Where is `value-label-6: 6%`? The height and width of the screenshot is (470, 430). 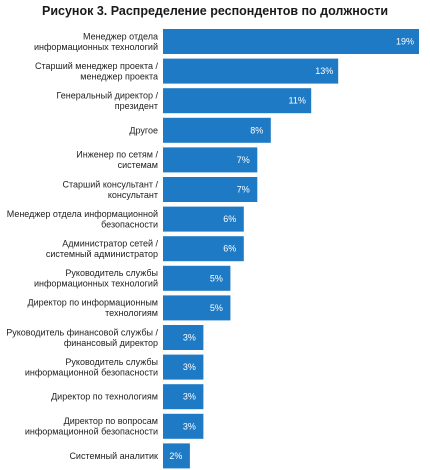 value-label-6: 6% is located at coordinates (229, 219).